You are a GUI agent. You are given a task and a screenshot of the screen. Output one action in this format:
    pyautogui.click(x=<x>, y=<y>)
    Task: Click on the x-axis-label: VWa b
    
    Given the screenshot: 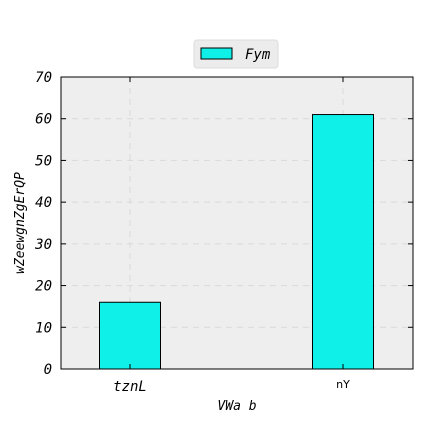 What is the action you would take?
    pyautogui.click(x=236, y=406)
    